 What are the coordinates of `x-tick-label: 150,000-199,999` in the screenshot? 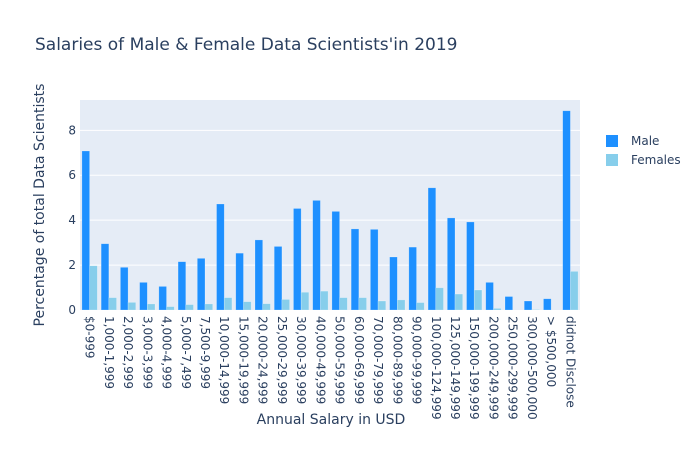 It's located at (474, 368).